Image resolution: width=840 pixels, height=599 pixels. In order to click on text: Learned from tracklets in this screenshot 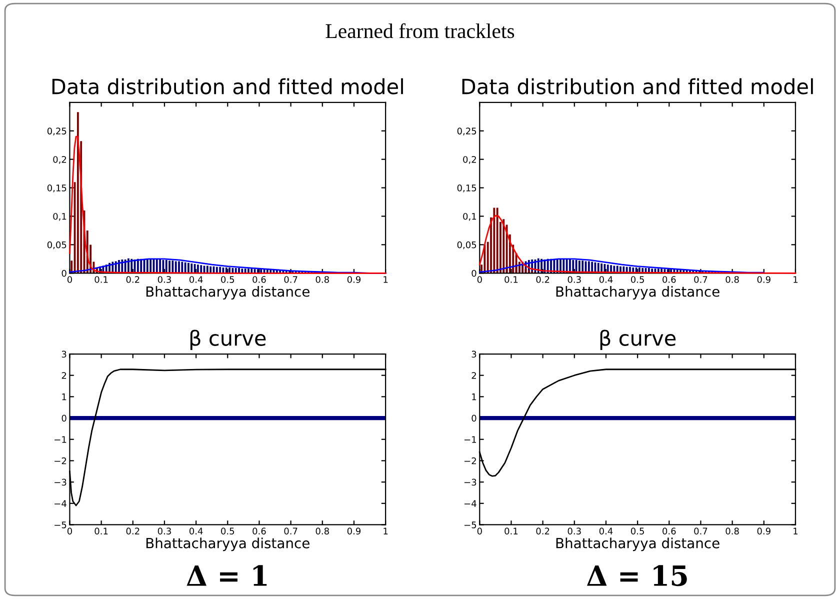, I will do `click(420, 30)`.